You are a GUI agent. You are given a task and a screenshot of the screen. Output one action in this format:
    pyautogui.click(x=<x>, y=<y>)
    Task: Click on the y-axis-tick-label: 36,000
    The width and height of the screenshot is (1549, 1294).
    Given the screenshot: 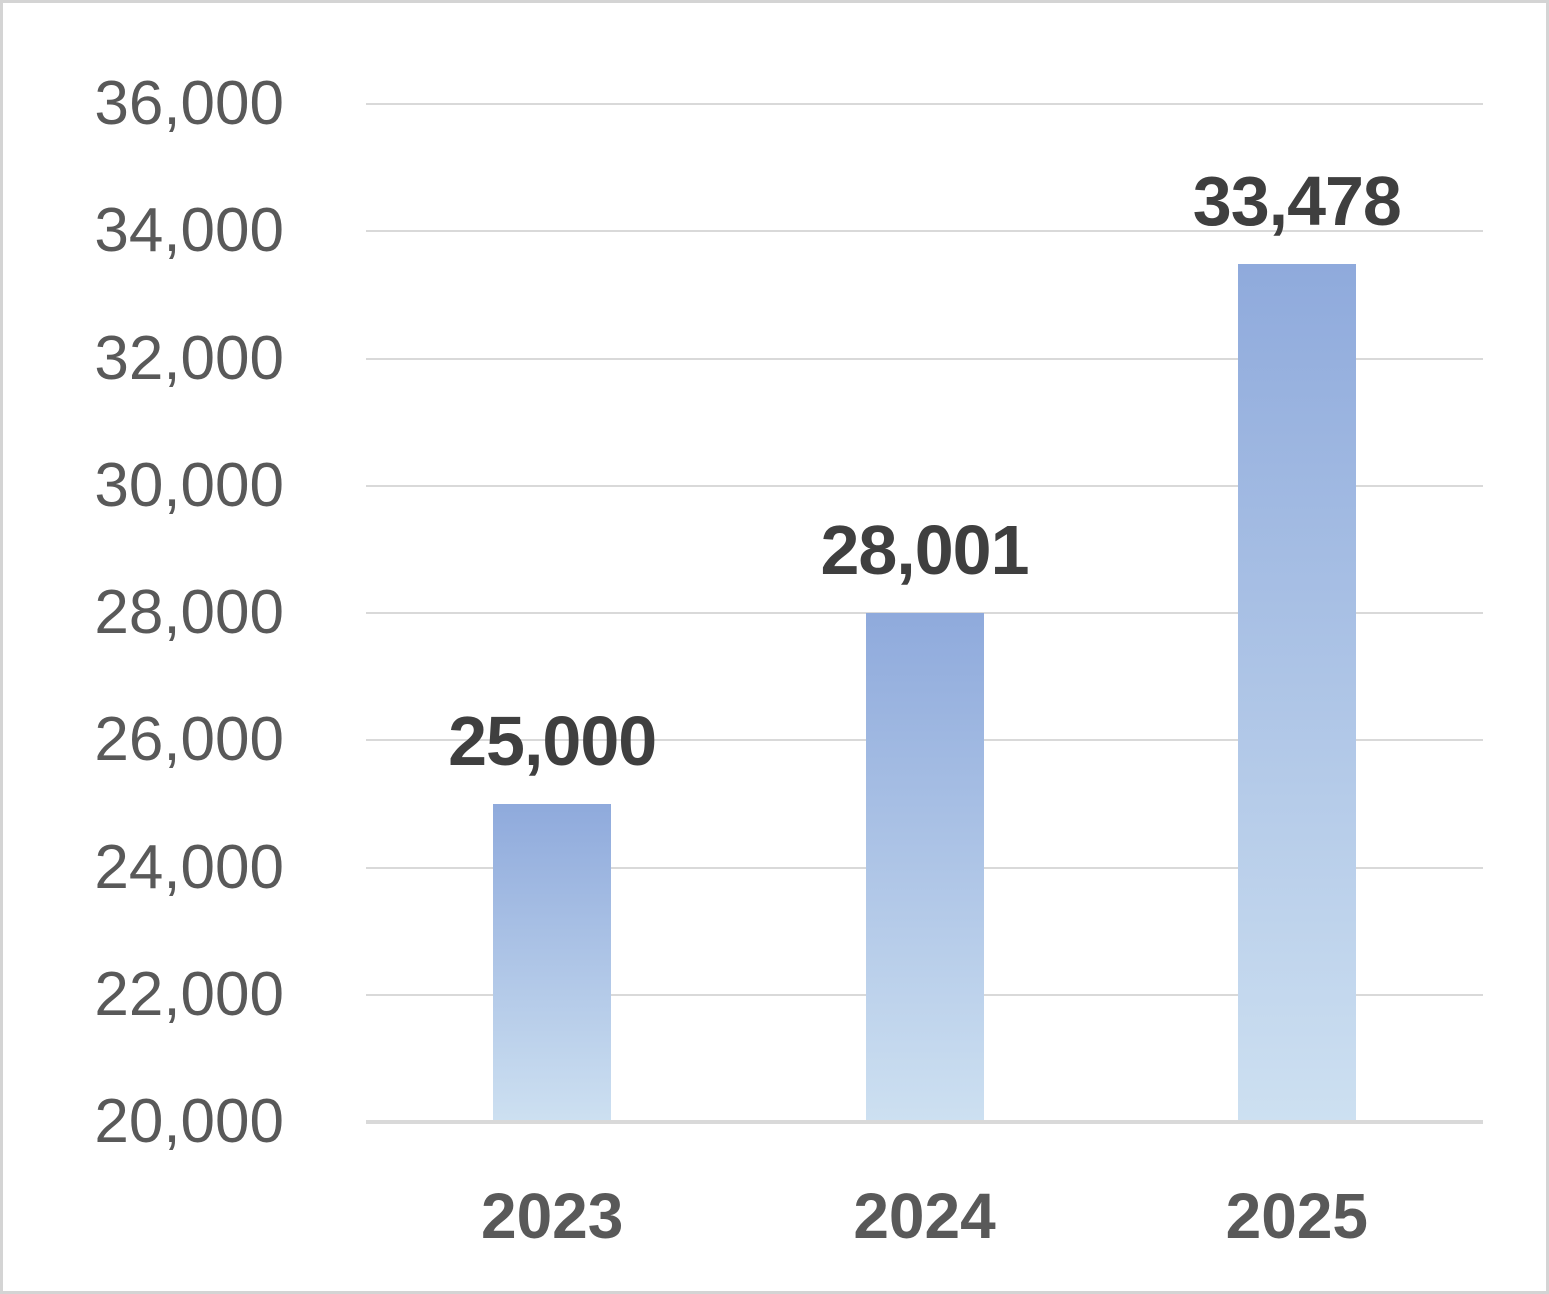 What is the action you would take?
    pyautogui.click(x=189, y=103)
    